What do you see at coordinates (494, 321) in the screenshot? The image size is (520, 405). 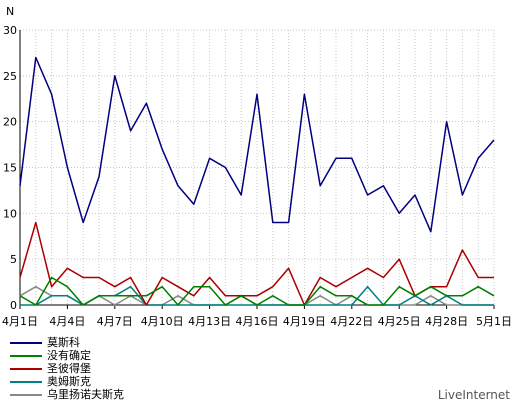 I see `x-tick-label-10: 5月1日` at bounding box center [494, 321].